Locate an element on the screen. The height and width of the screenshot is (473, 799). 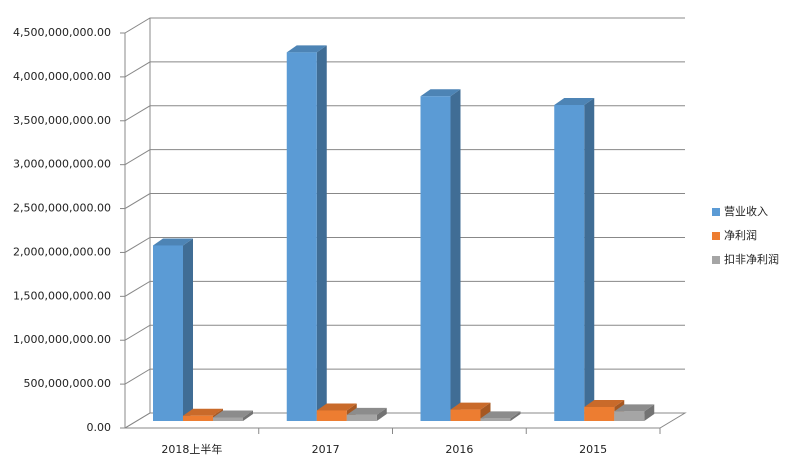
legend-label: 扣非净利润 is located at coordinates (751, 259).